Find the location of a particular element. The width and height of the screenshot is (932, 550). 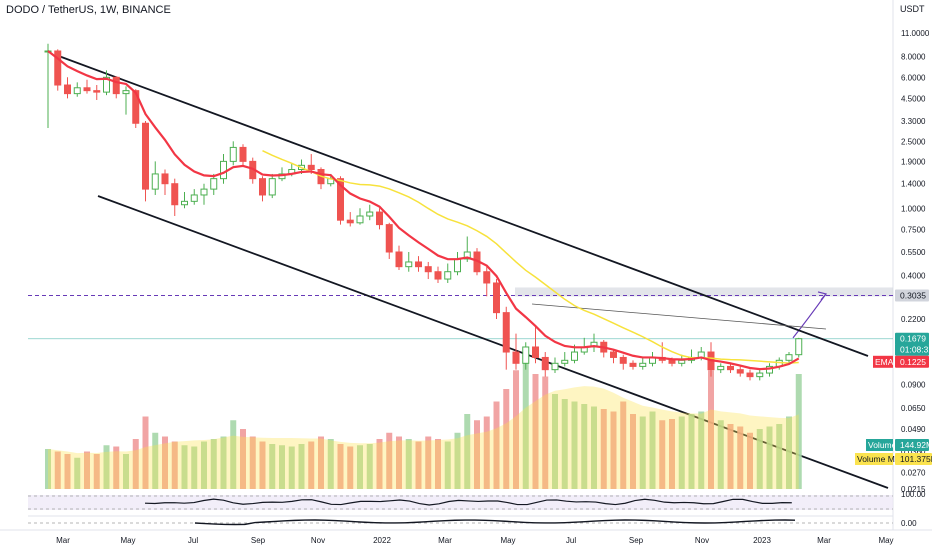

price-tick-label: 11.0000 is located at coordinates (915, 33).